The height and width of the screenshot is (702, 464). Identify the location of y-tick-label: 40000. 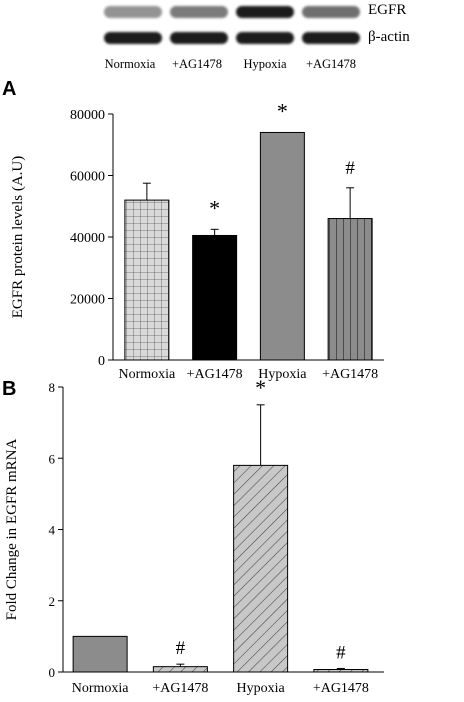
(87, 238).